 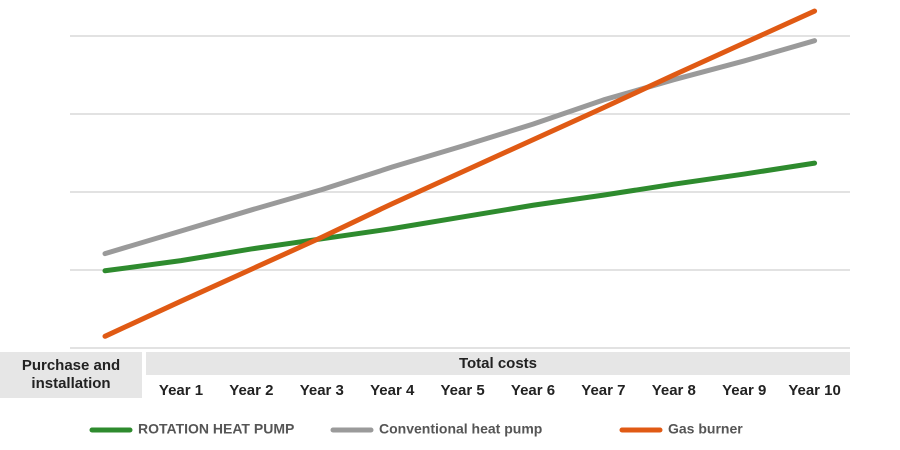 I want to click on x-tick-label: Year 4, so click(x=392, y=390).